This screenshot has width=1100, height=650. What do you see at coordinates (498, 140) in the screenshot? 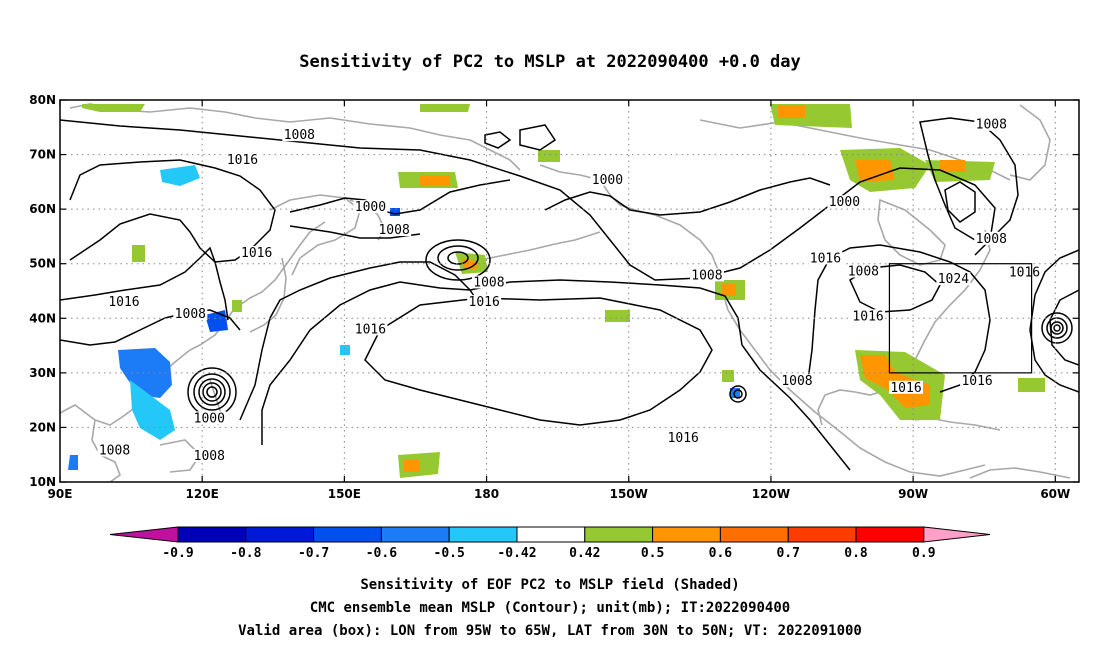
I see `contour-mid-pacific` at bounding box center [498, 140].